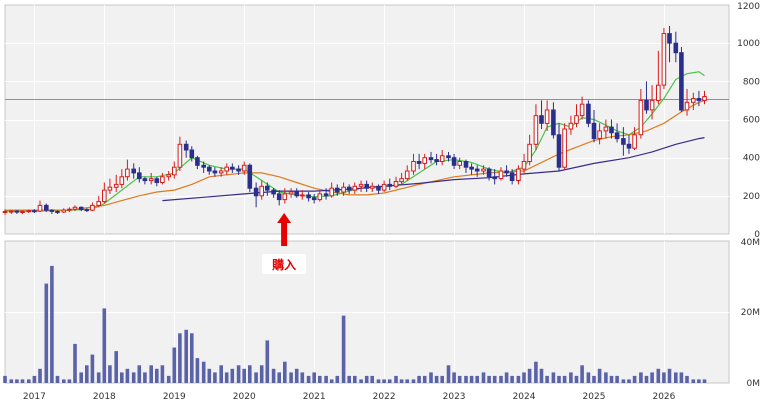  I want to click on x-tick-label: 2026, so click(663, 397).